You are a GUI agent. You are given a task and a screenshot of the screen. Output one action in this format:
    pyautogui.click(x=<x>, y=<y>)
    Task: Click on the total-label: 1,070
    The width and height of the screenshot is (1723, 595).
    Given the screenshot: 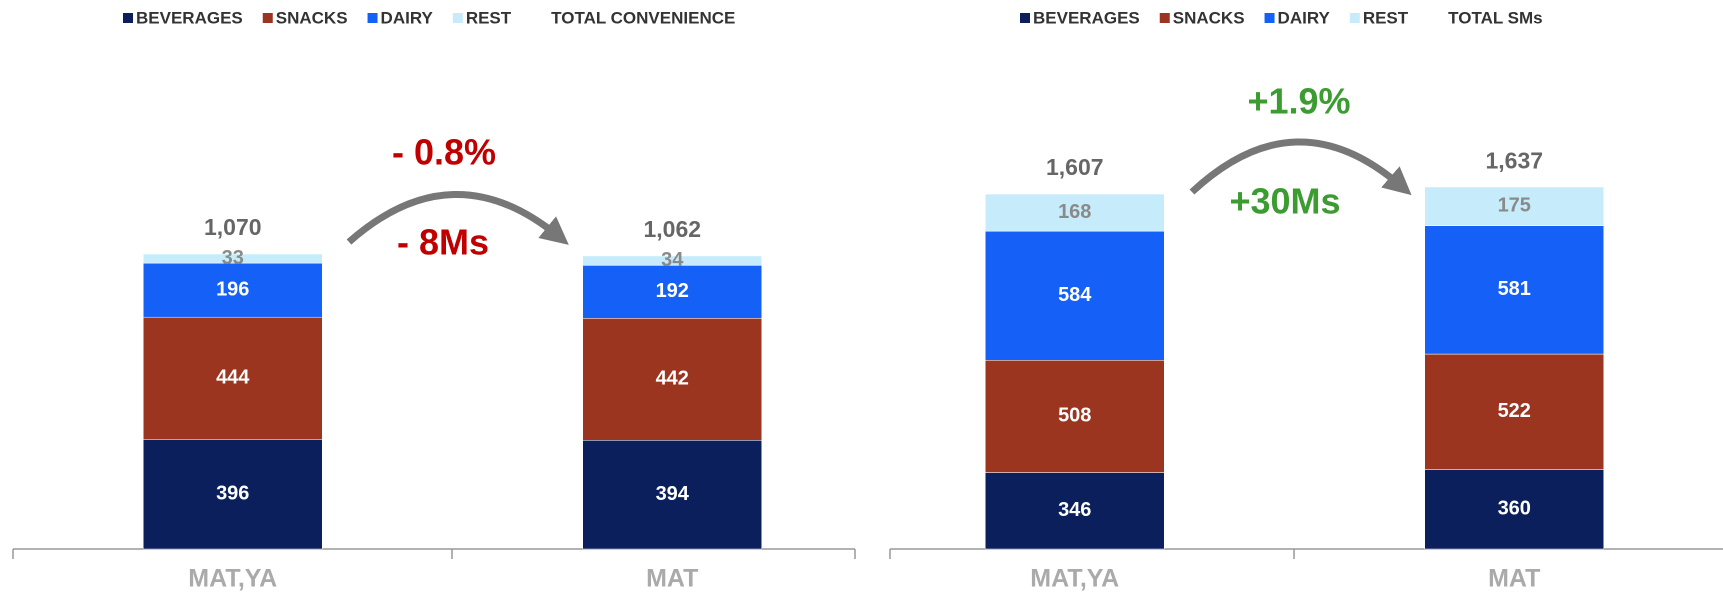 What is the action you would take?
    pyautogui.click(x=233, y=227)
    